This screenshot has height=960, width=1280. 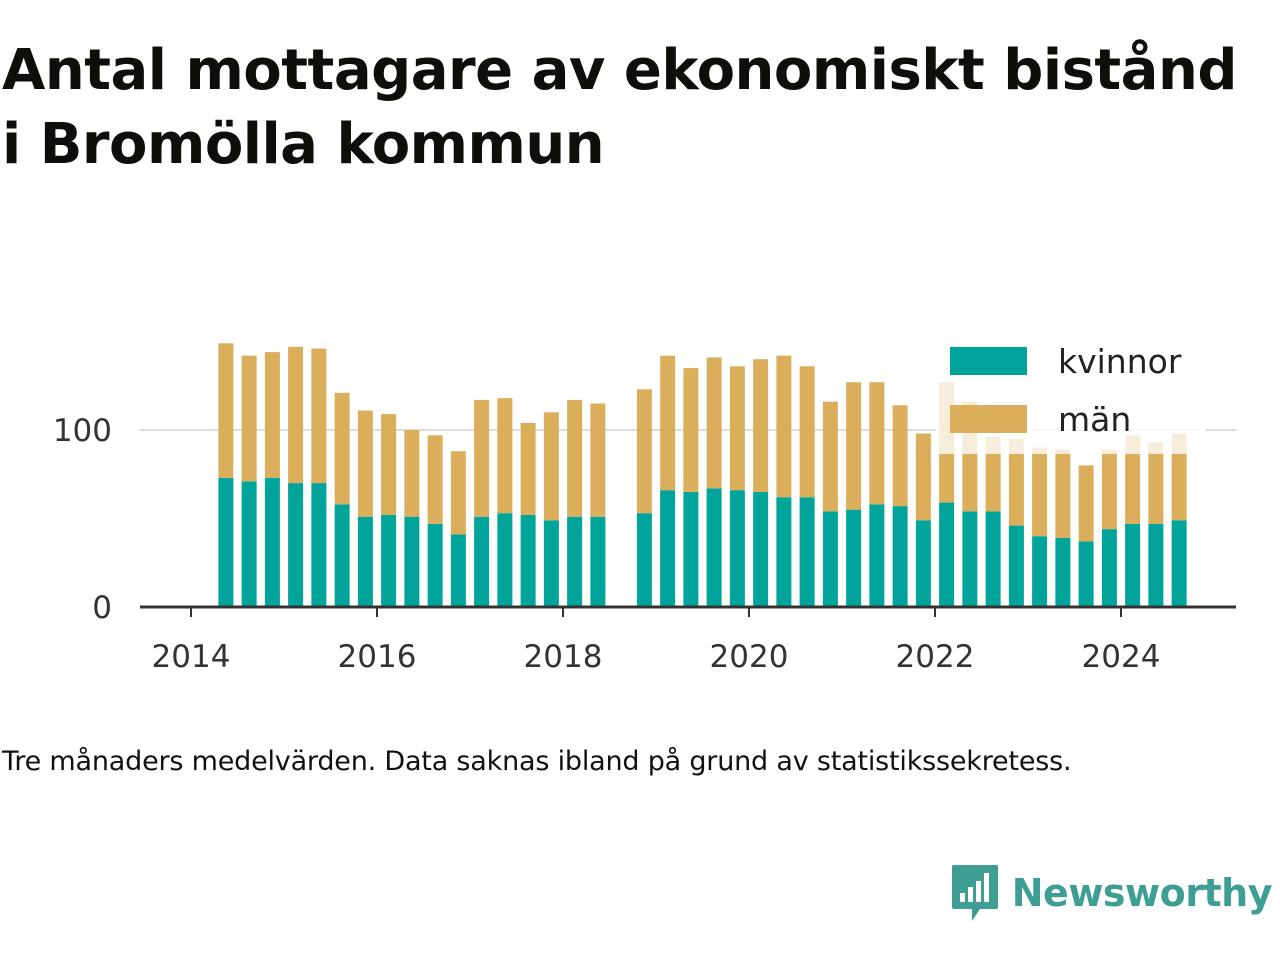 I want to click on x-tick-label: 2016, so click(x=377, y=657).